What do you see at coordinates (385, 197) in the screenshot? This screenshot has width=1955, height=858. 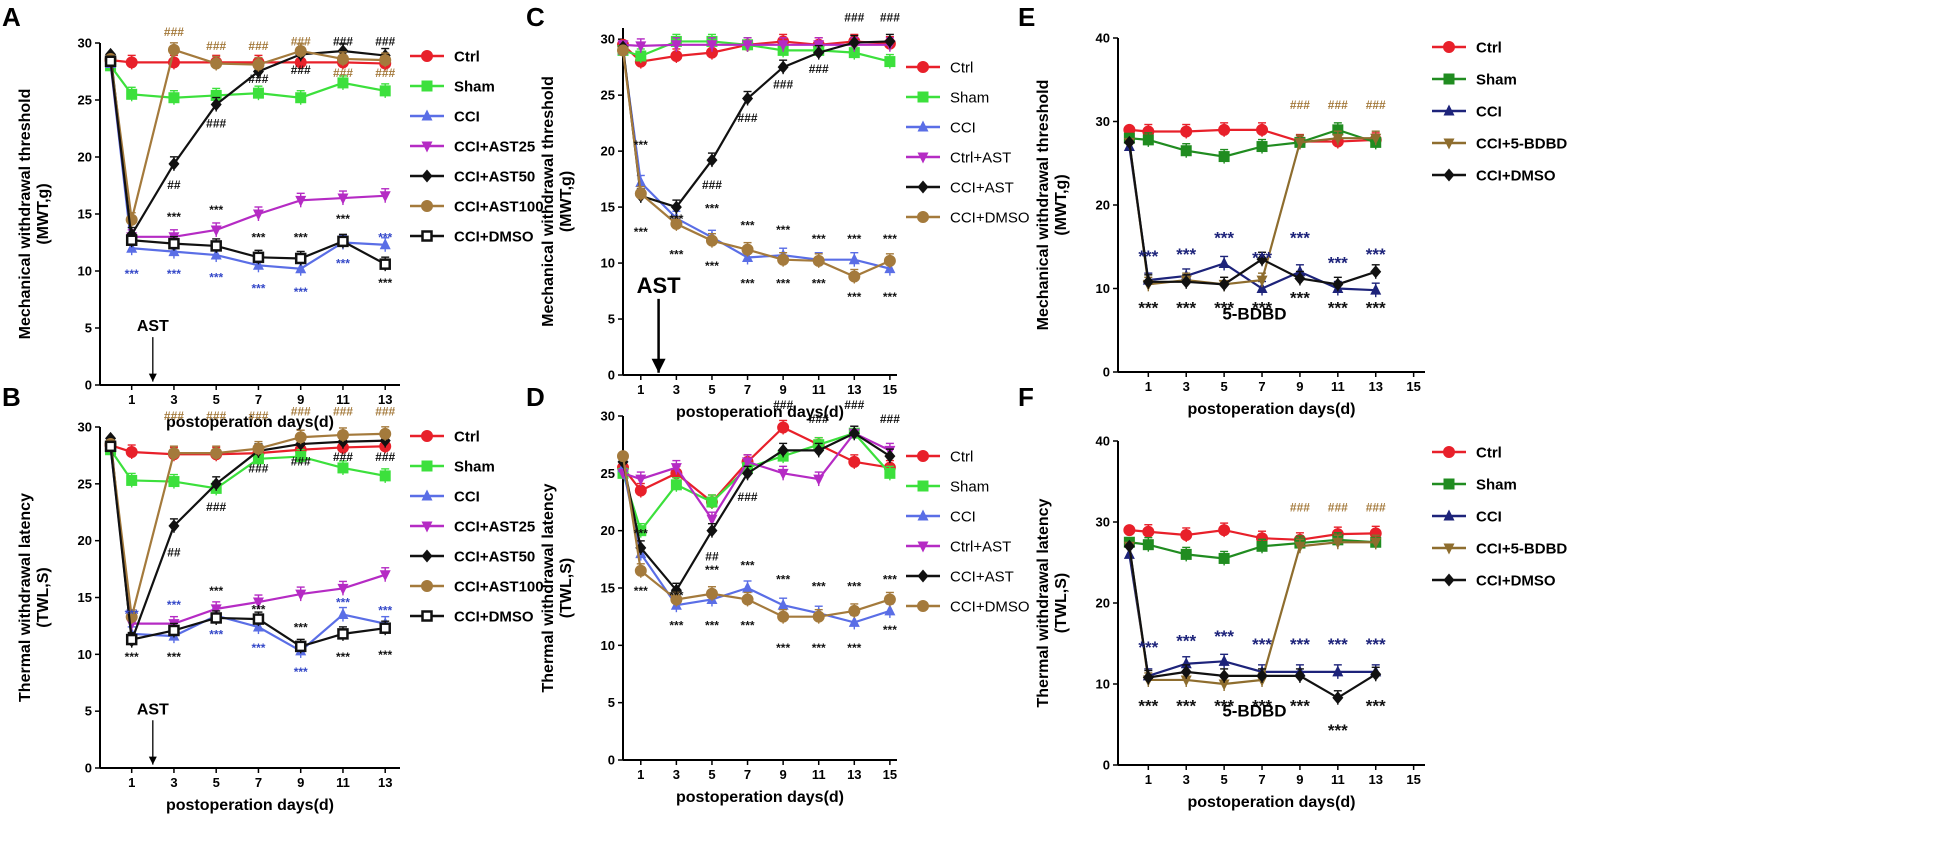 I see `panel-a-point-cci-ast25` at bounding box center [385, 197].